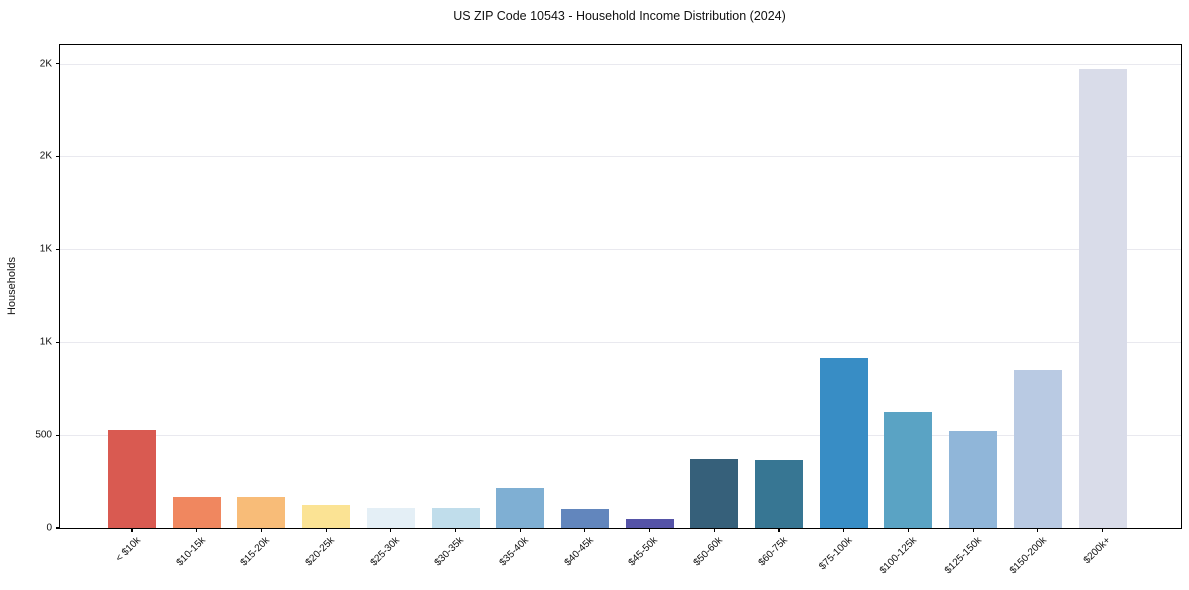 The width and height of the screenshot is (1189, 590). What do you see at coordinates (385, 552) in the screenshot?
I see `x-tick-label-text: $25-30k` at bounding box center [385, 552].